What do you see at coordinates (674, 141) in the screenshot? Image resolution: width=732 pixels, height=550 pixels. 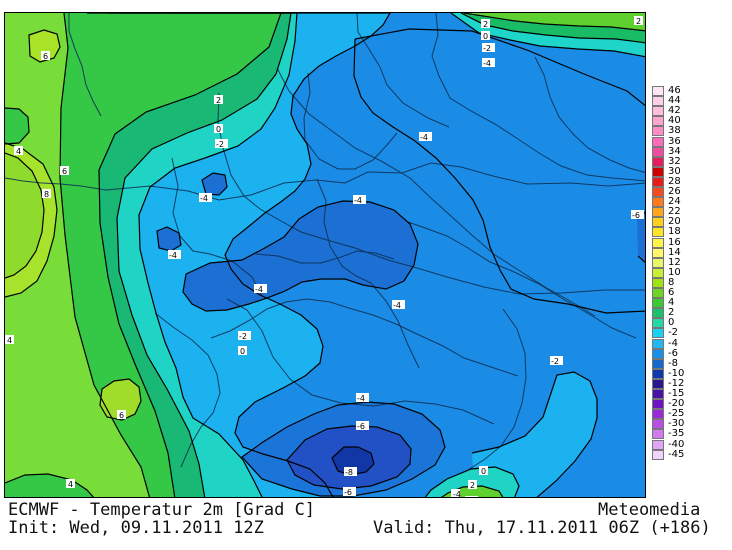 I see `legend-label: 36` at bounding box center [674, 141].